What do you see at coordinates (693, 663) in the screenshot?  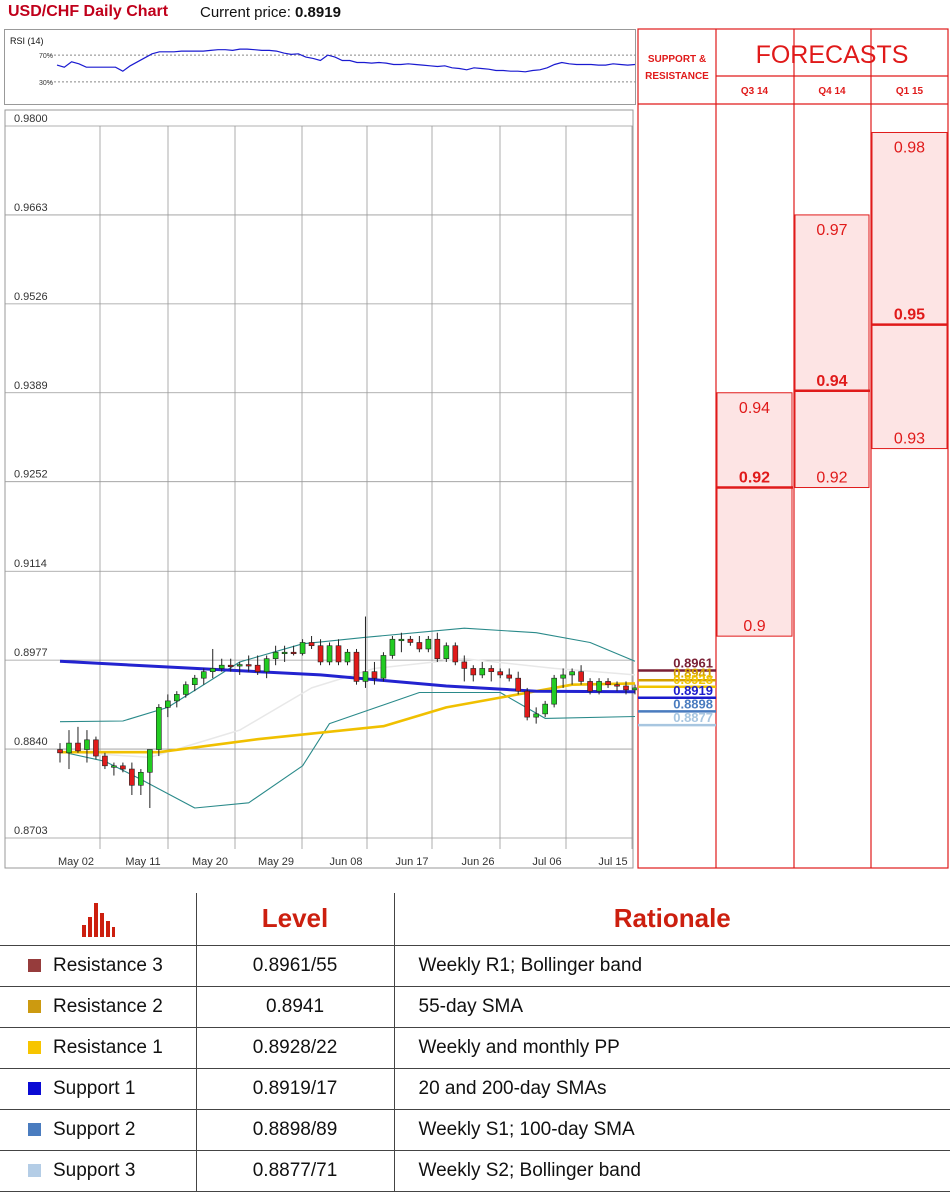 I see `level-label: 0.8961` at bounding box center [693, 663].